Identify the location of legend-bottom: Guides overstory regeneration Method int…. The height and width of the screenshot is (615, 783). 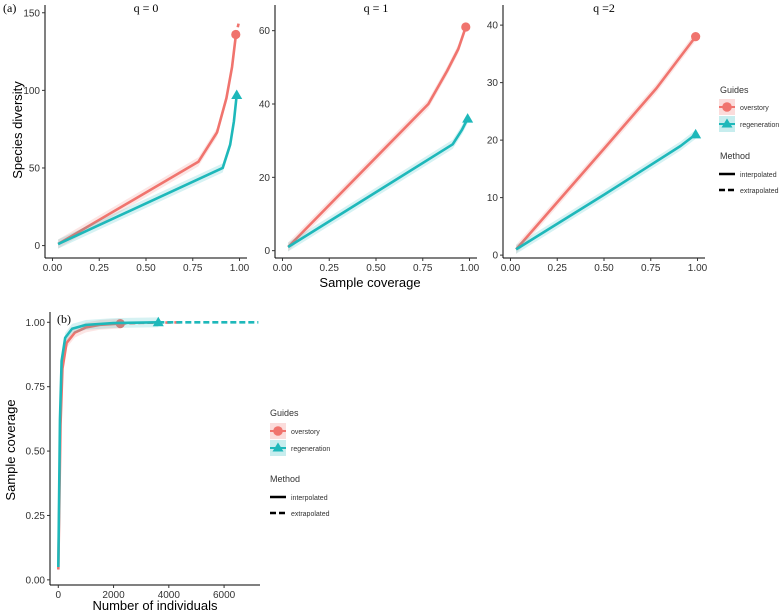
(300, 463).